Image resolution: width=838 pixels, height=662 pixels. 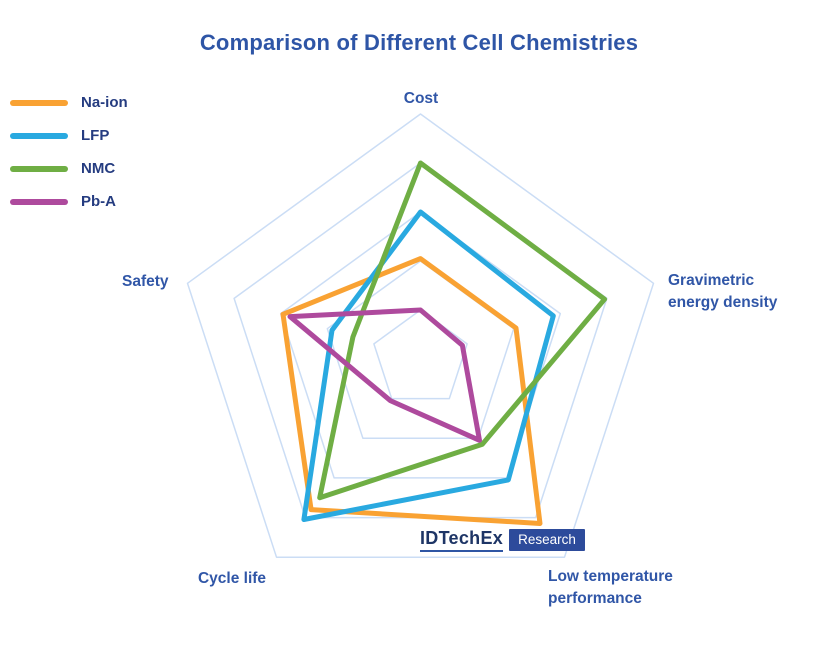 I want to click on idtechex-logo-brand: IDTechEx, so click(x=462, y=540).